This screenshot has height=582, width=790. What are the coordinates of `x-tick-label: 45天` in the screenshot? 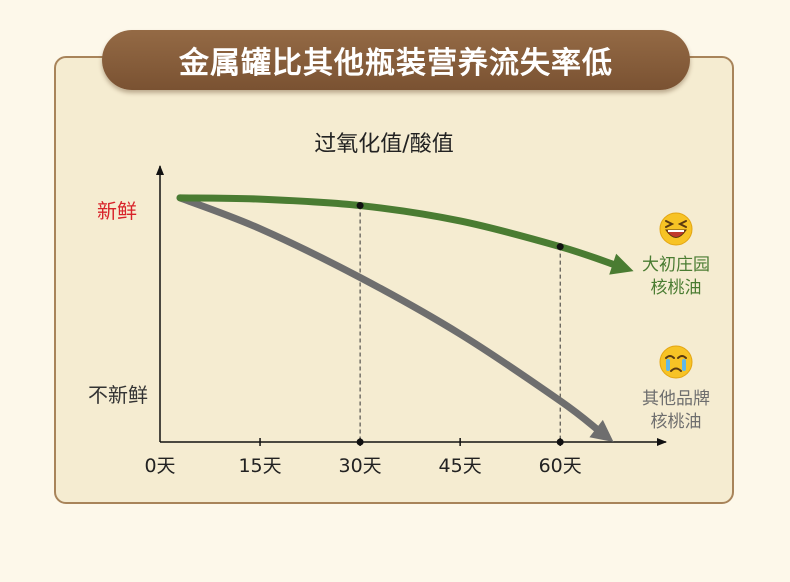 It's located at (460, 466).